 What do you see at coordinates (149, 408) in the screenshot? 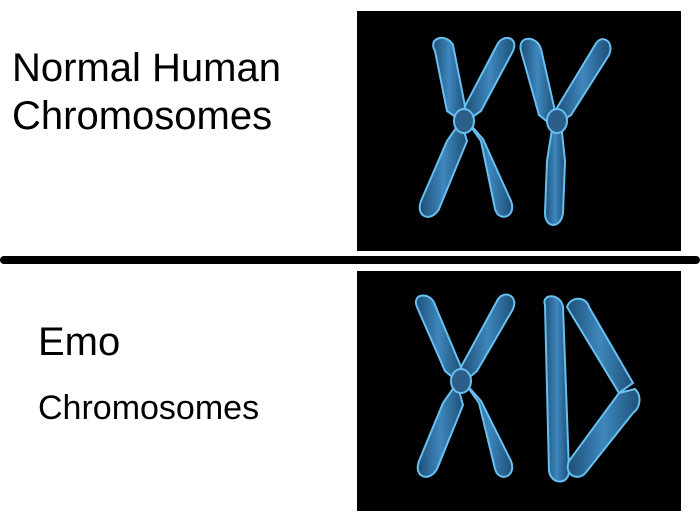
I see `bottom-caption-line-2: Chromosomes` at bounding box center [149, 408].